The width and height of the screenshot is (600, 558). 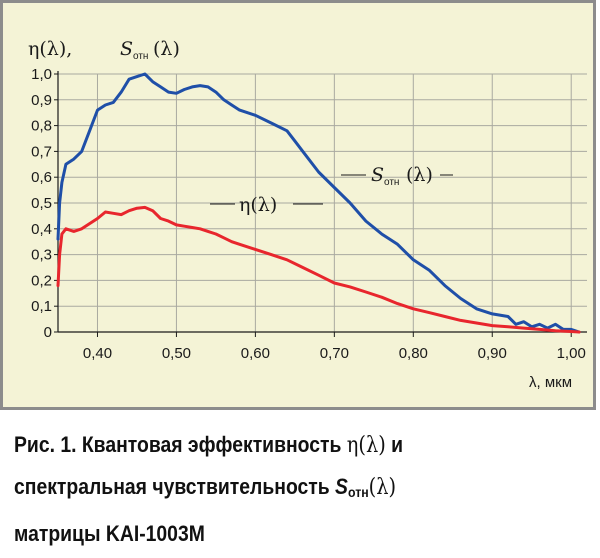 What do you see at coordinates (209, 445) in the screenshot?
I see `caption-line-1: Рис. 1. Квантовая эффективность η(λ) и` at bounding box center [209, 445].